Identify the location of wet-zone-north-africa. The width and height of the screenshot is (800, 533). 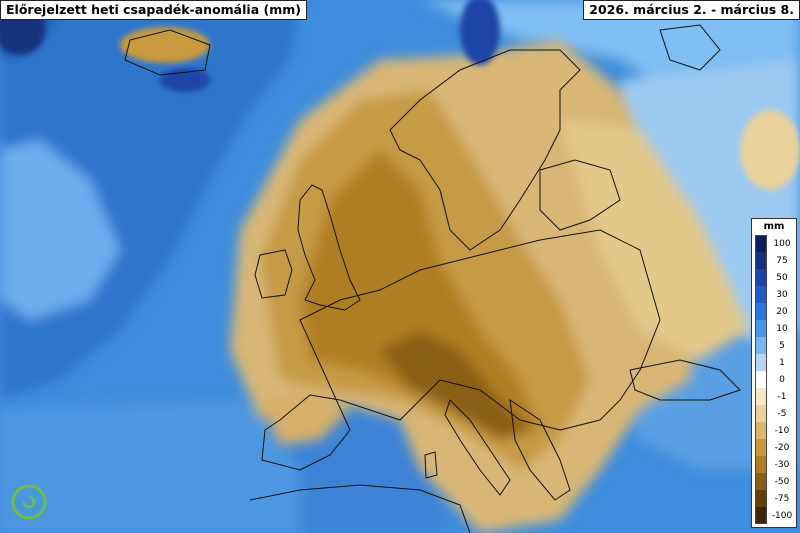
(150, 466).